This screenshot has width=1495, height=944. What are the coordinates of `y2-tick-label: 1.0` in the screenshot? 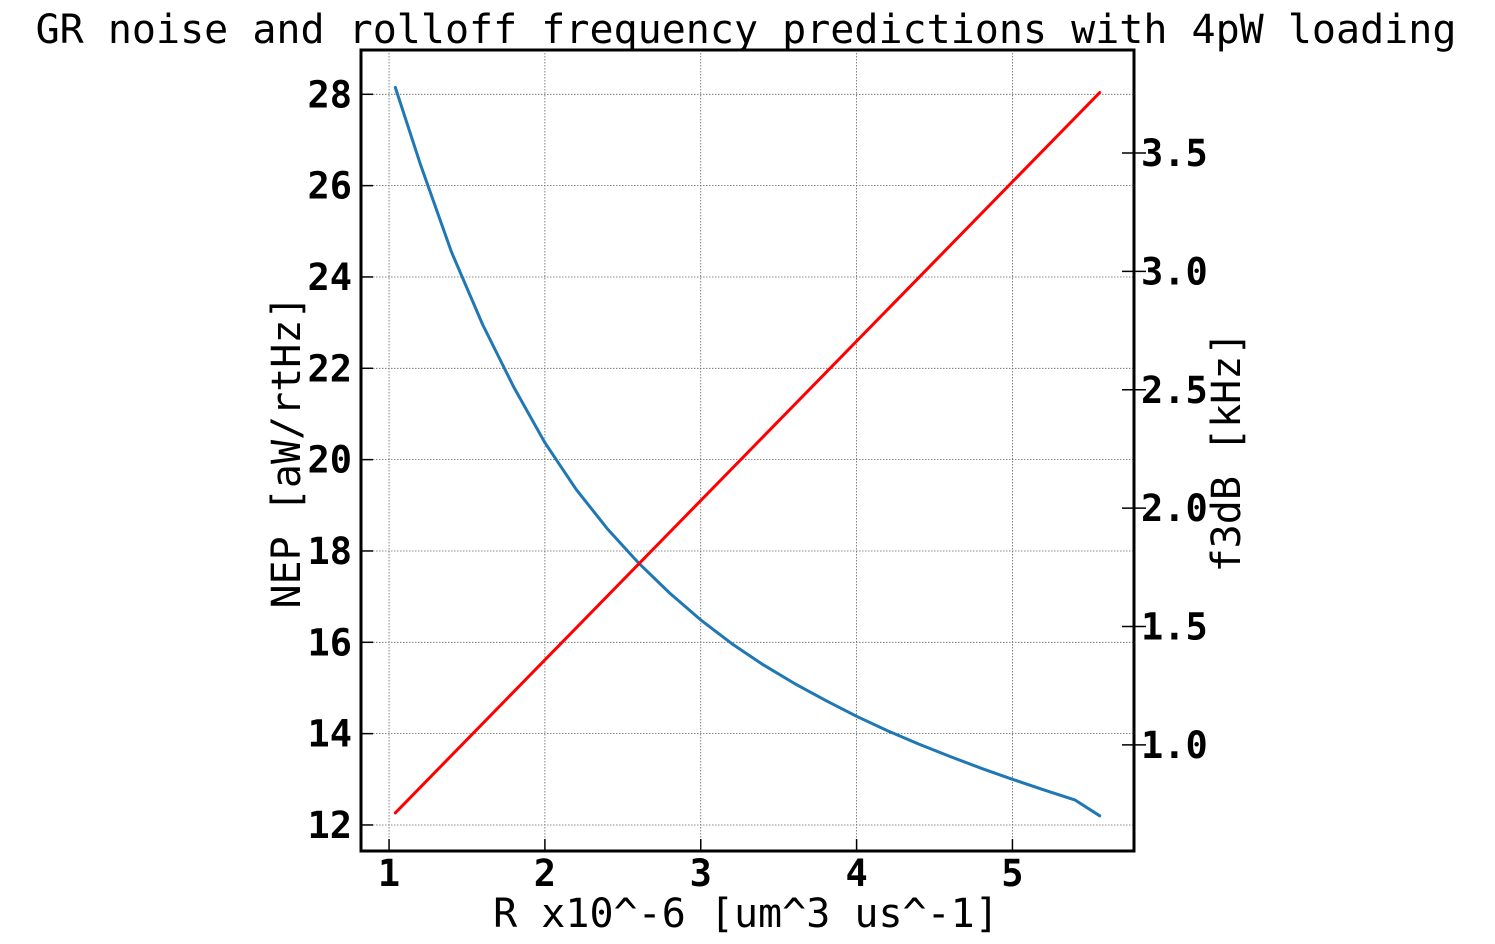 It's located at (1174, 745).